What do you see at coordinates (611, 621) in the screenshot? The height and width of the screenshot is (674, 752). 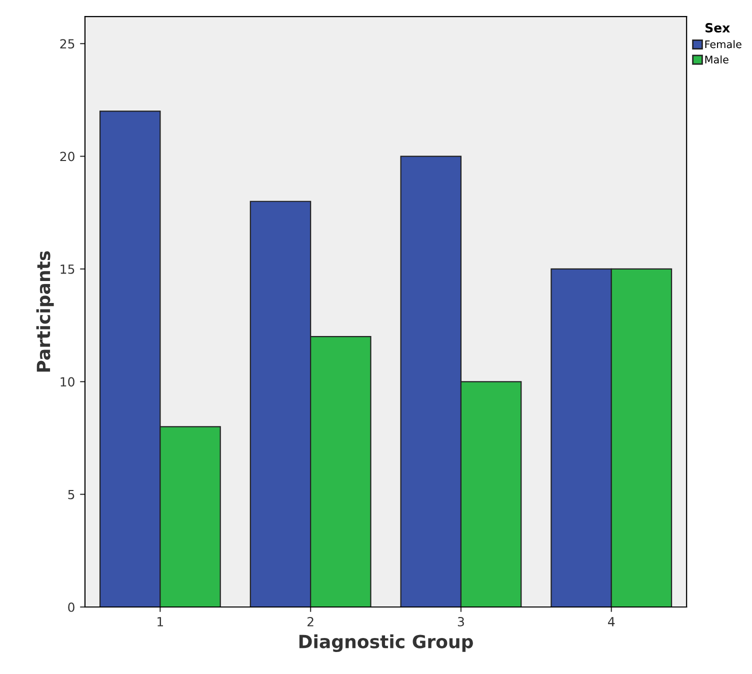 I see `x-tick-label: 4` at bounding box center [611, 621].